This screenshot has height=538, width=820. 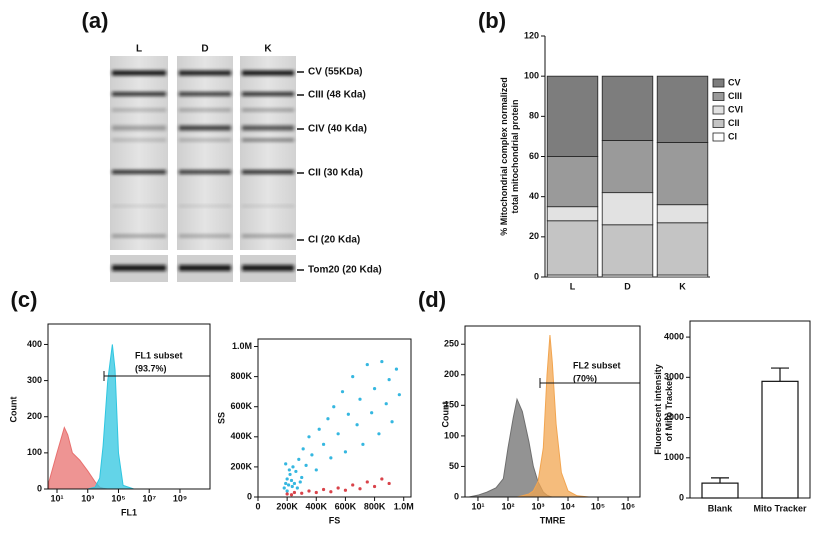 What do you see at coordinates (24, 299) in the screenshot?
I see `panel-label: (c)` at bounding box center [24, 299].